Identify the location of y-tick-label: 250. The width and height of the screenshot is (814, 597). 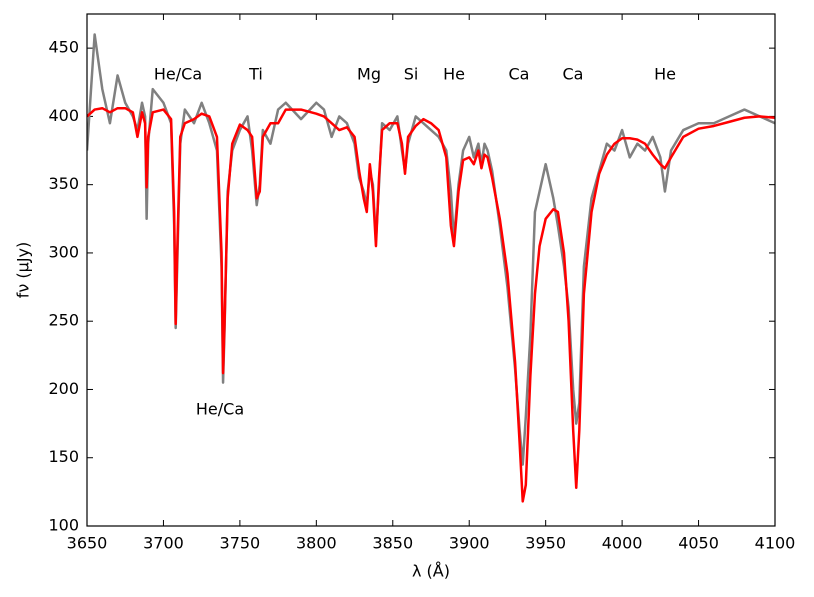
(63, 320).